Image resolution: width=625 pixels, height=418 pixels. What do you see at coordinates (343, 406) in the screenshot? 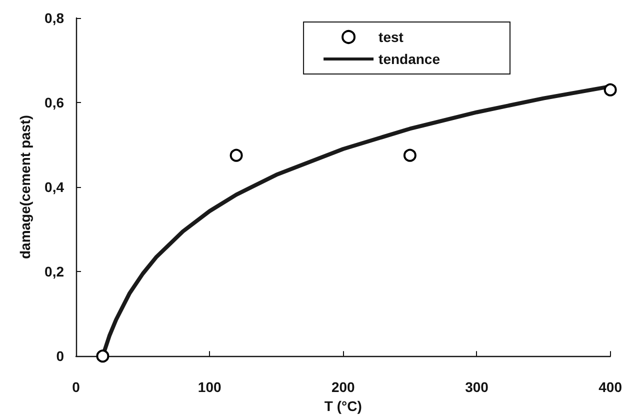
I see `x-axis-title: T (°C)` at bounding box center [343, 406].